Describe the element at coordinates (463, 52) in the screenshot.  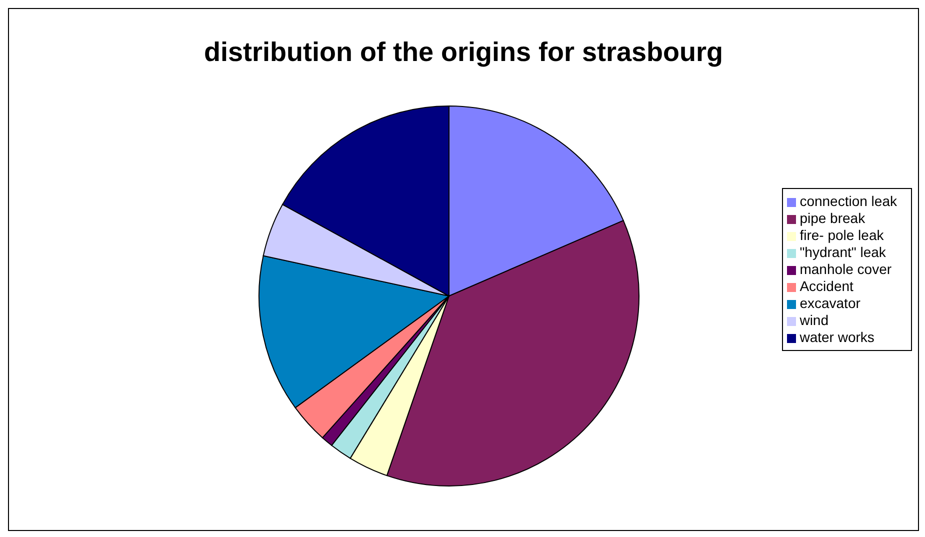
I see `chart-title: distribution of the origins for strasbourg` at that location.